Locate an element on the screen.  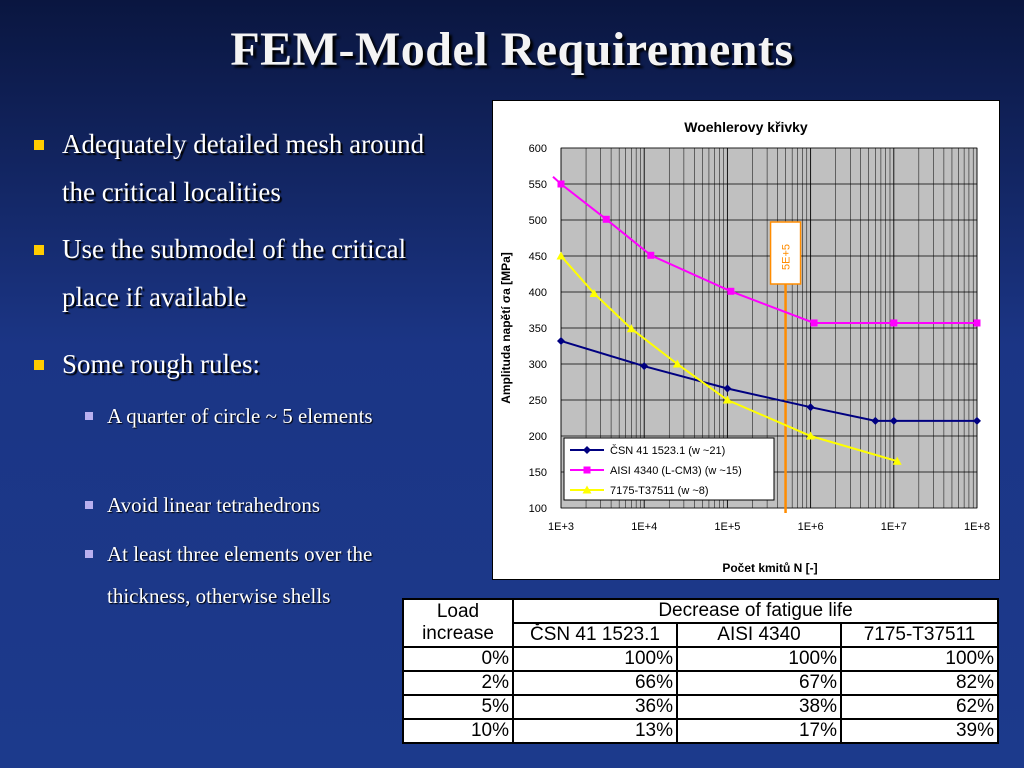
table-cell-load: 5% is located at coordinates (458, 707).